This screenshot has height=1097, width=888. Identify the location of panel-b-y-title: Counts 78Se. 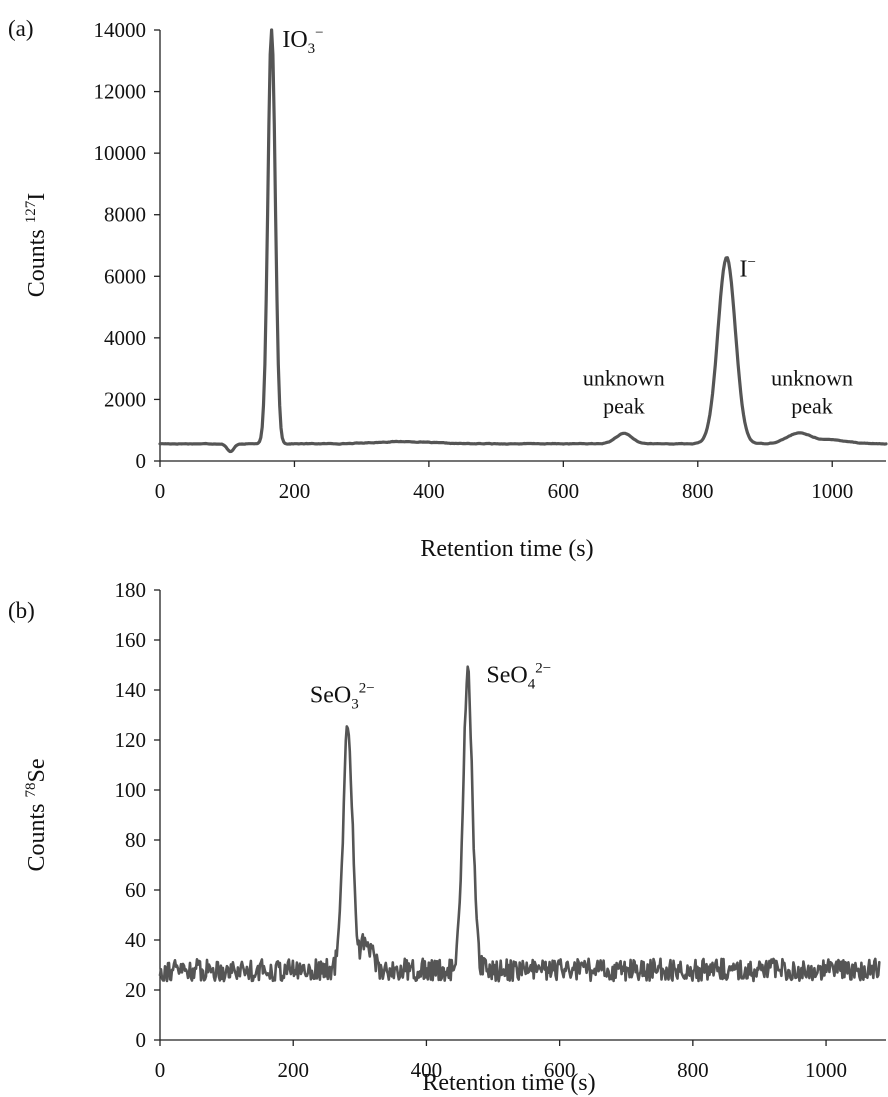
(36, 814).